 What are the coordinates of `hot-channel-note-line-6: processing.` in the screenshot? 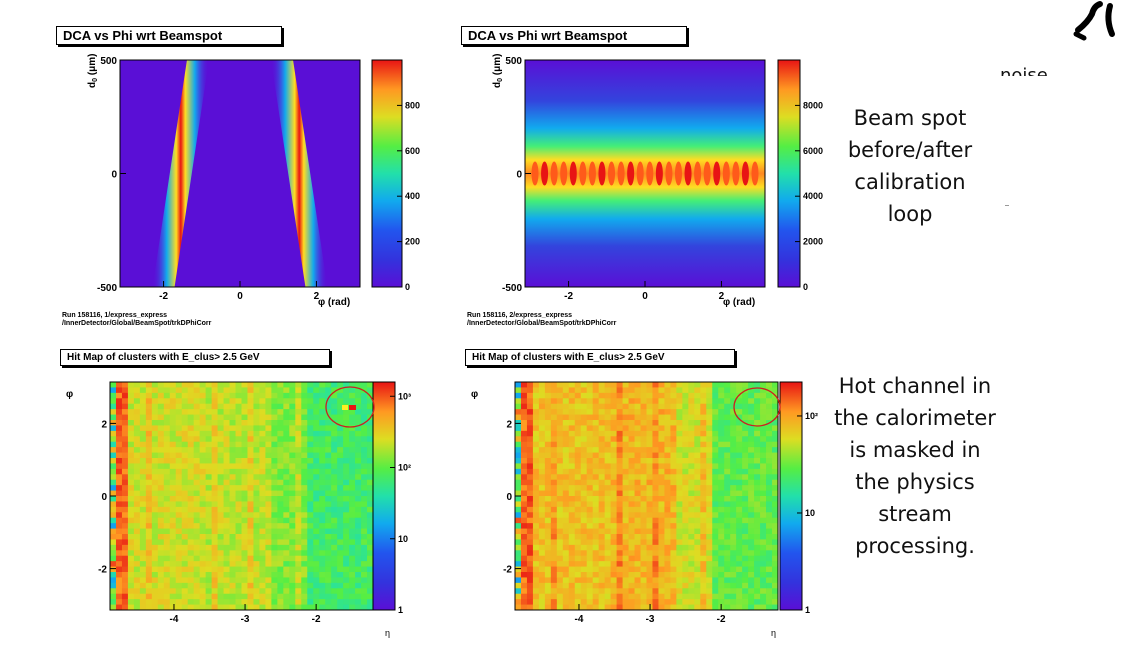 It's located at (915, 546).